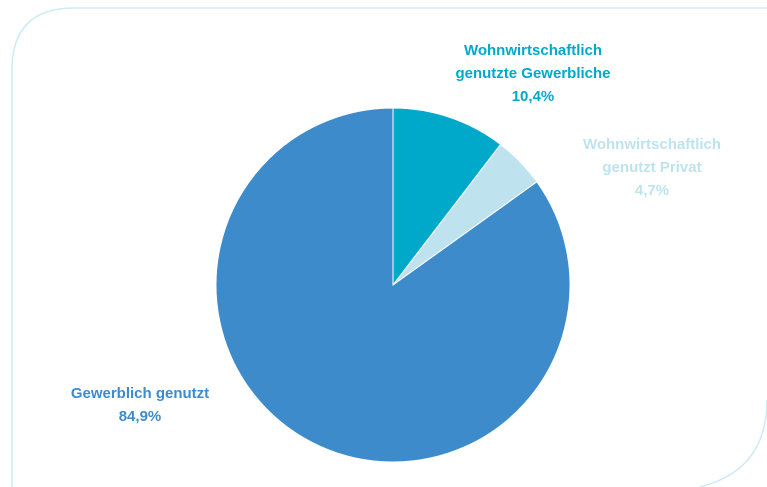 The image size is (767, 487). Describe the element at coordinates (140, 416) in the screenshot. I see `value-label: 84,9%` at that location.